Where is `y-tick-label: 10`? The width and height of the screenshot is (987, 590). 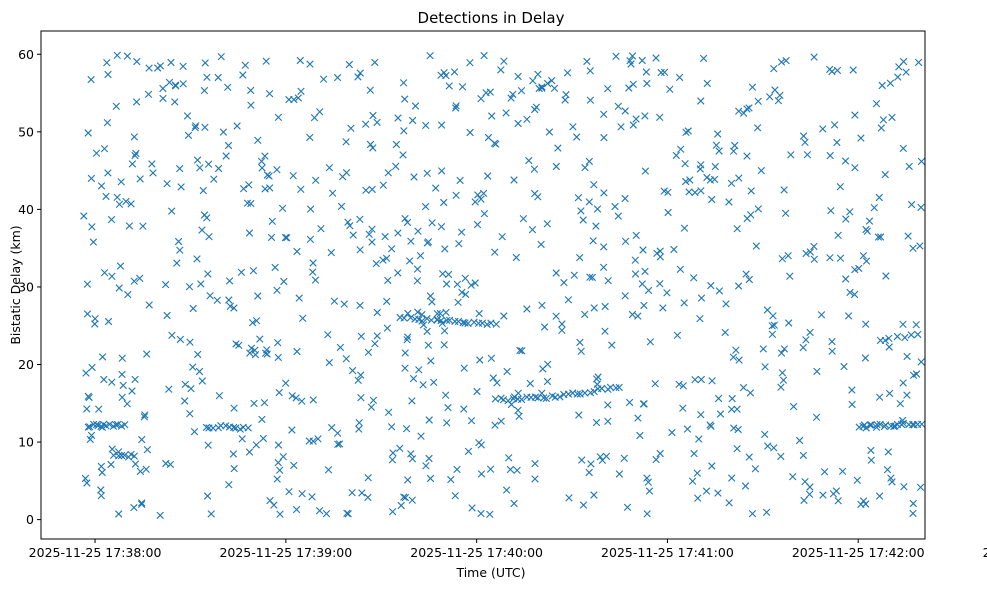 y-tick-label: 10 is located at coordinates (26, 442).